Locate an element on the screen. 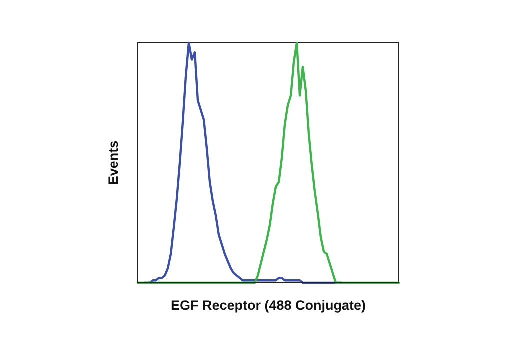 This screenshot has width=520, height=350. y-axis-title: Events is located at coordinates (113, 163).